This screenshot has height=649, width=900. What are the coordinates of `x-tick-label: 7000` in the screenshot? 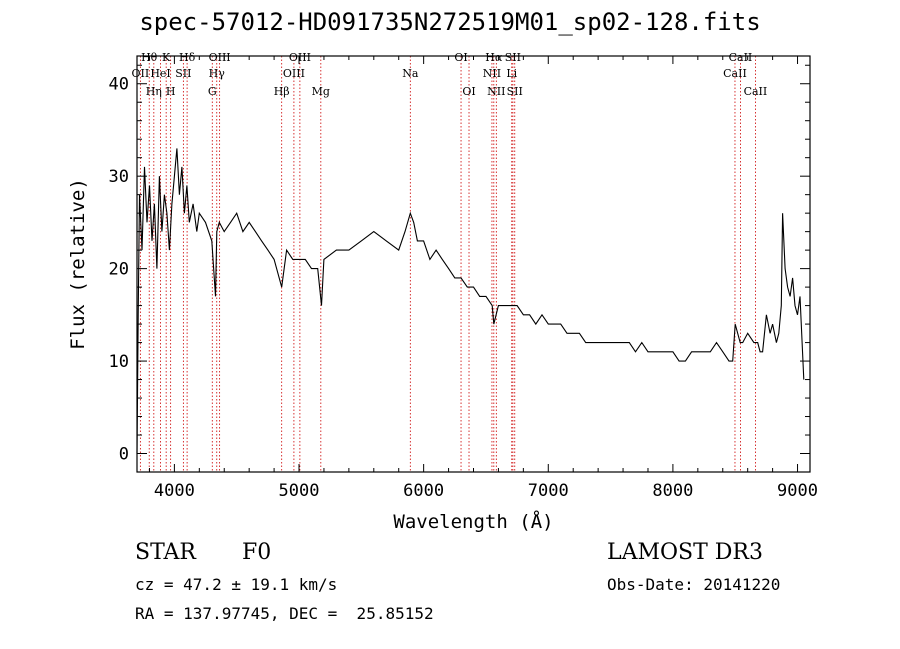 It's located at (548, 491).